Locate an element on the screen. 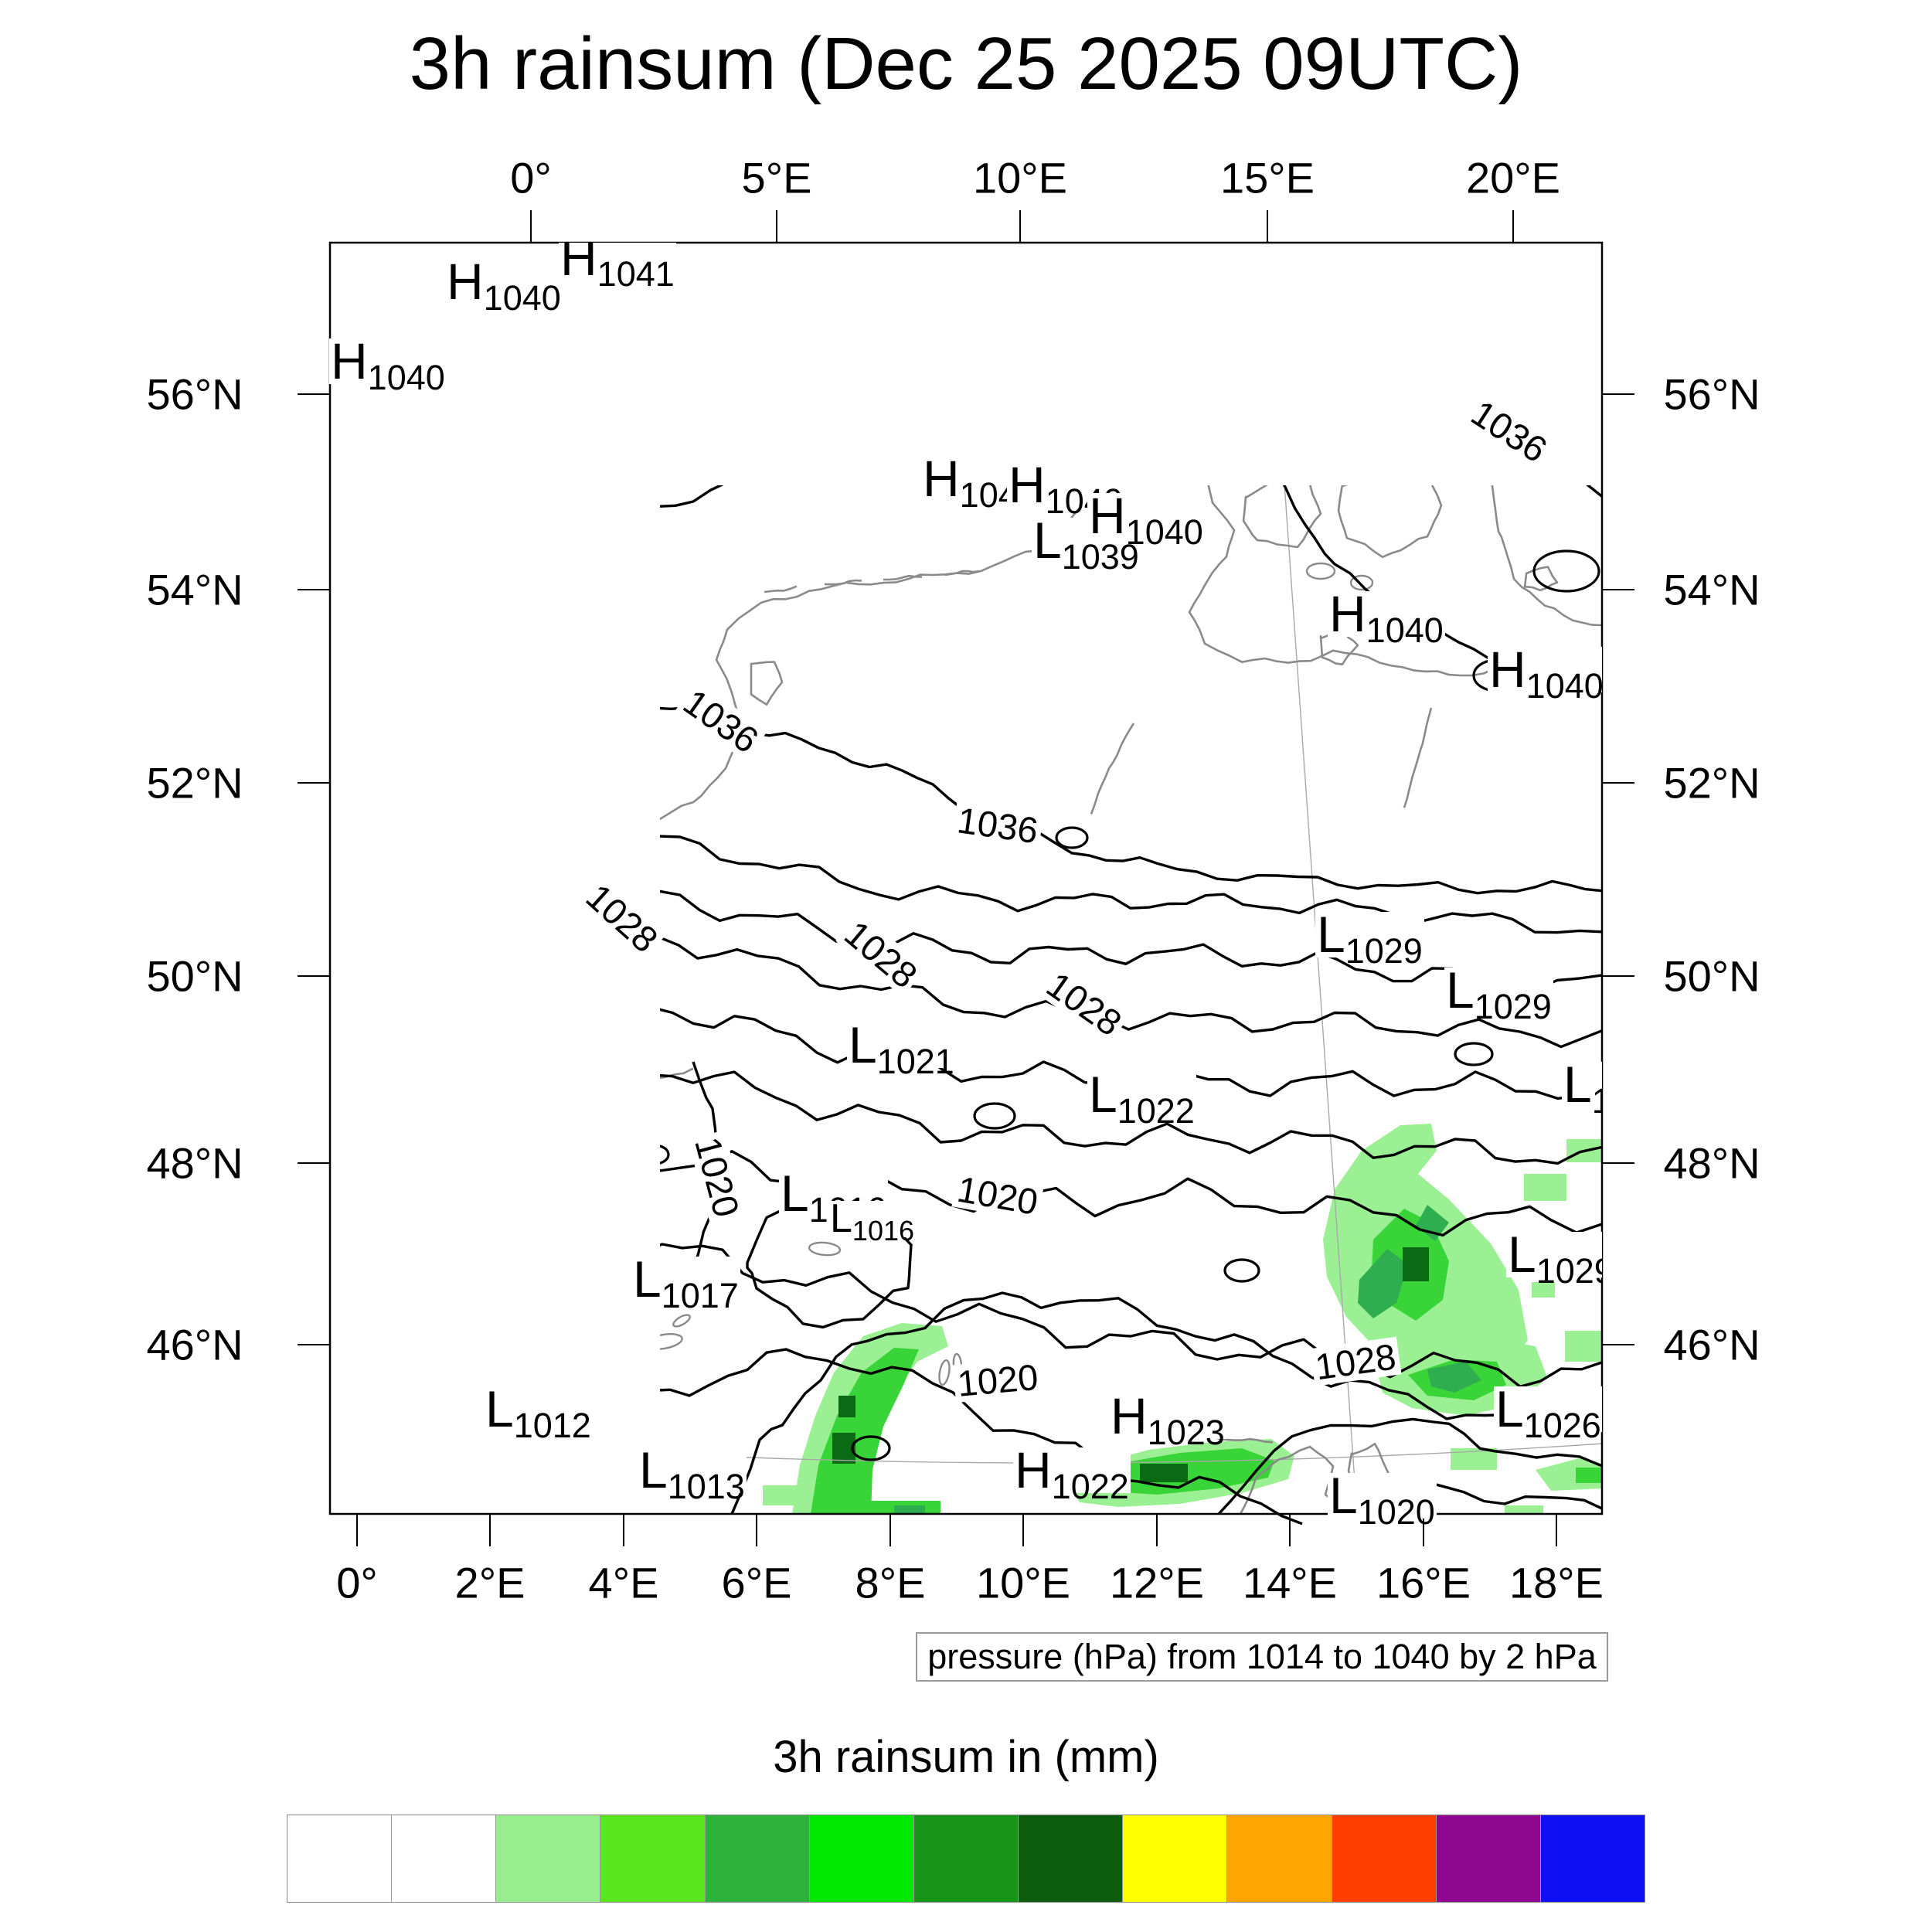 The image size is (1932, 1932). pressure-center-l1016: L1016 is located at coordinates (872, 1222).